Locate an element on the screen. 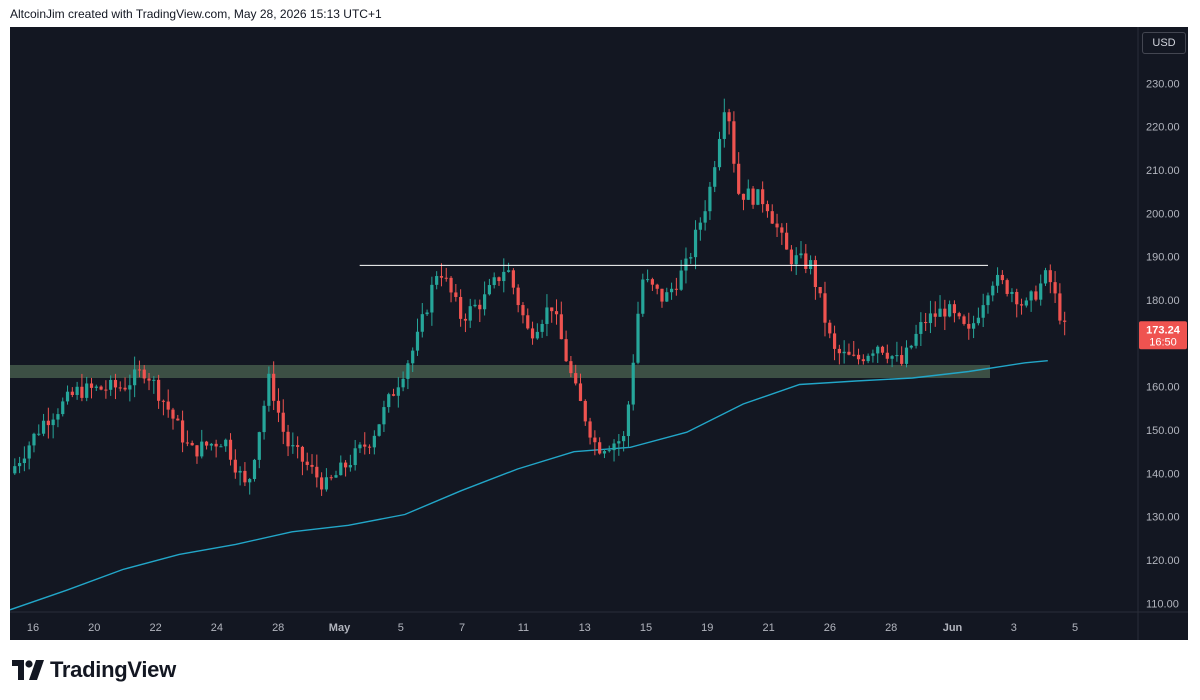 The height and width of the screenshot is (700, 1200). currency-button: USD is located at coordinates (1164, 43).